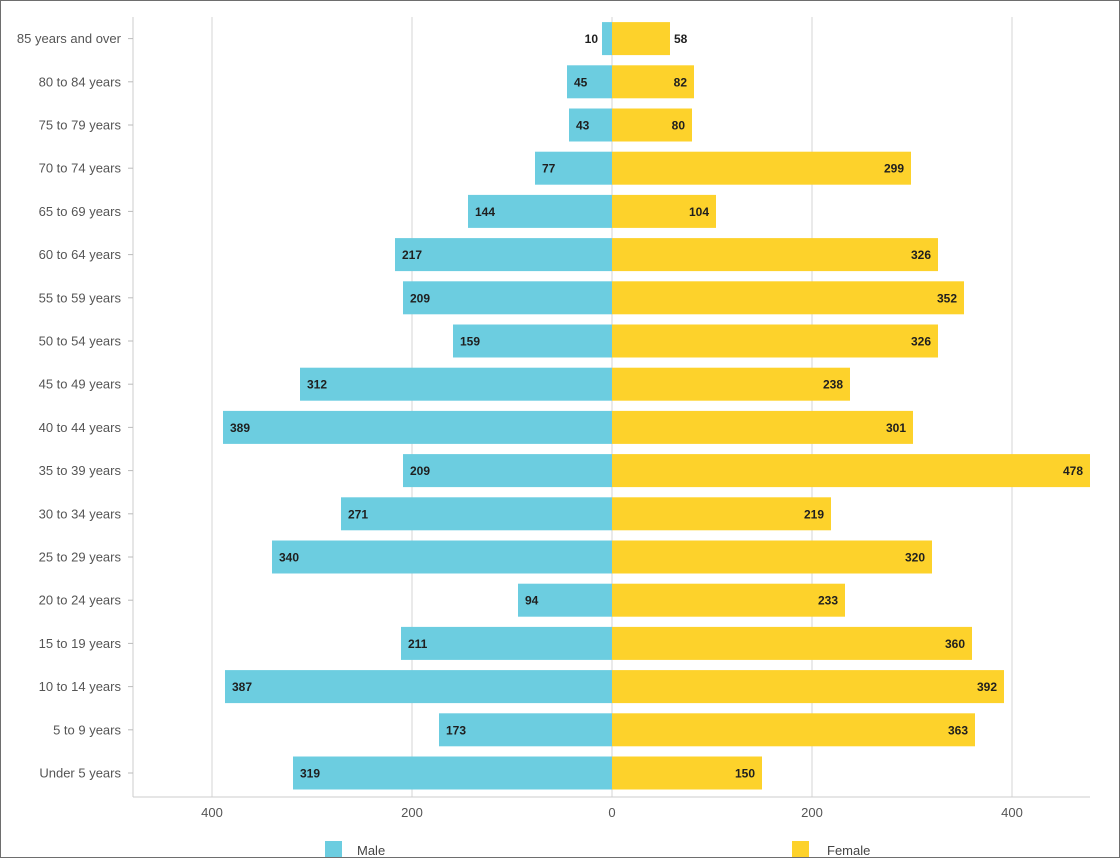  What do you see at coordinates (583, 126) in the screenshot?
I see `male-value-label: 43` at bounding box center [583, 126].